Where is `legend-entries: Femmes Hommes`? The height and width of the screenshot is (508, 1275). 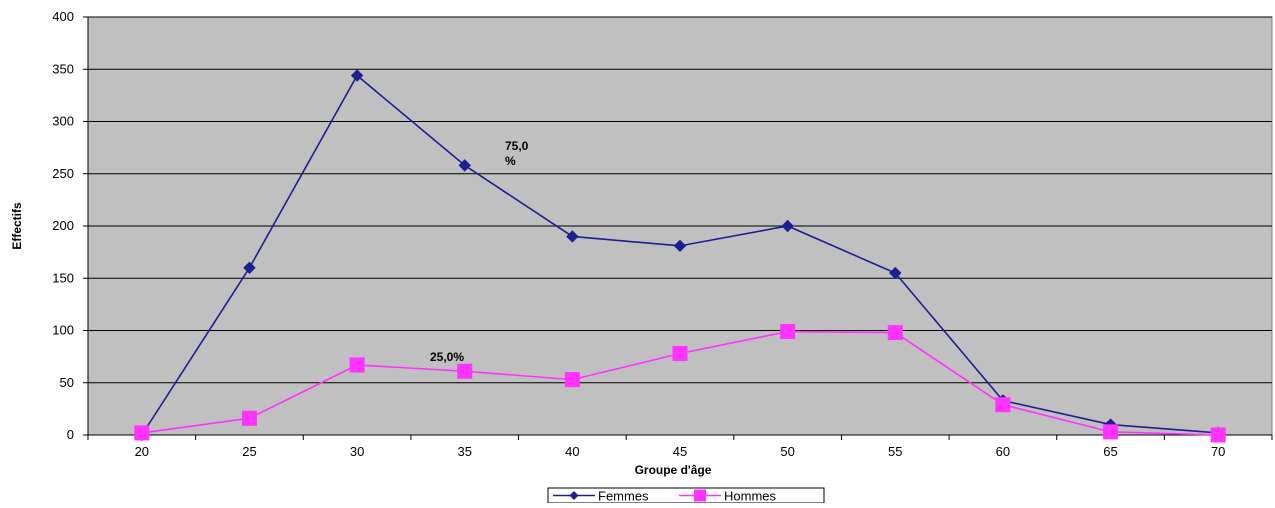
legend-entries: Femmes Hommes is located at coordinates (665, 496).